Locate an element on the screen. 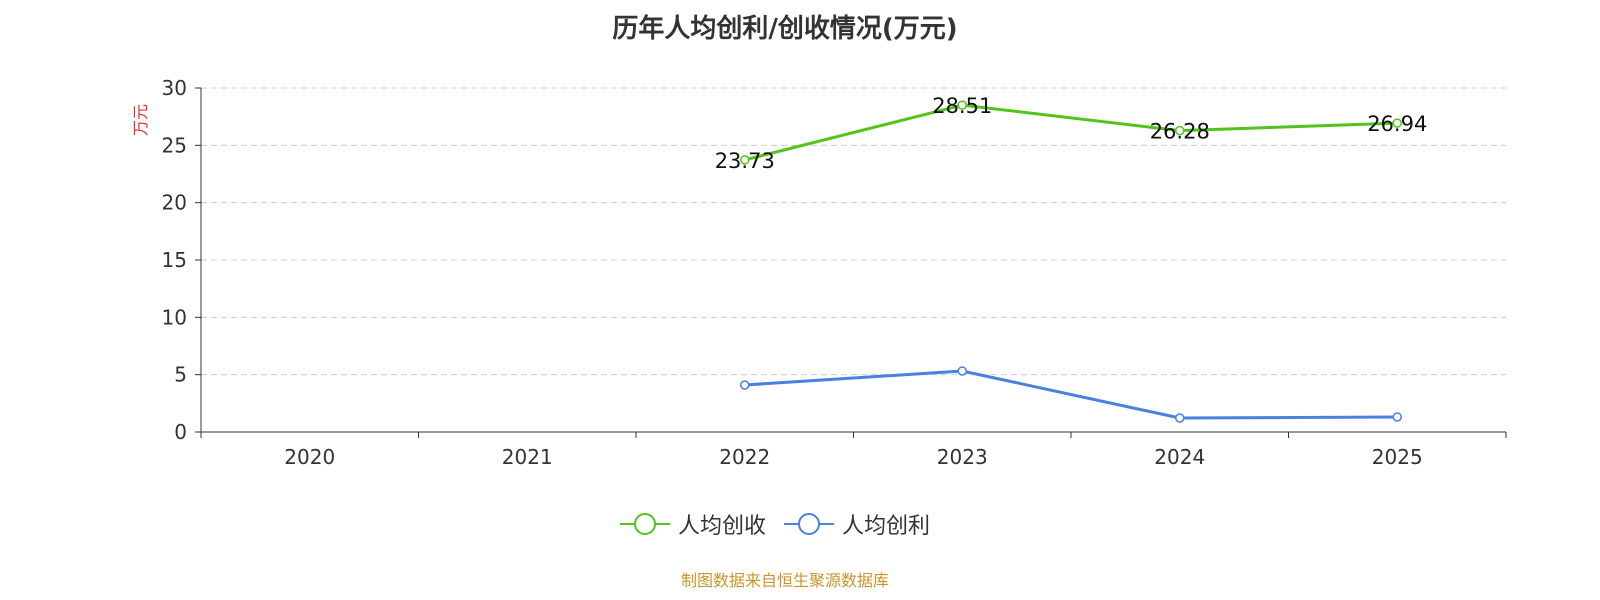 The width and height of the screenshot is (1600, 600). legend-label: 人均创收 is located at coordinates (722, 526).